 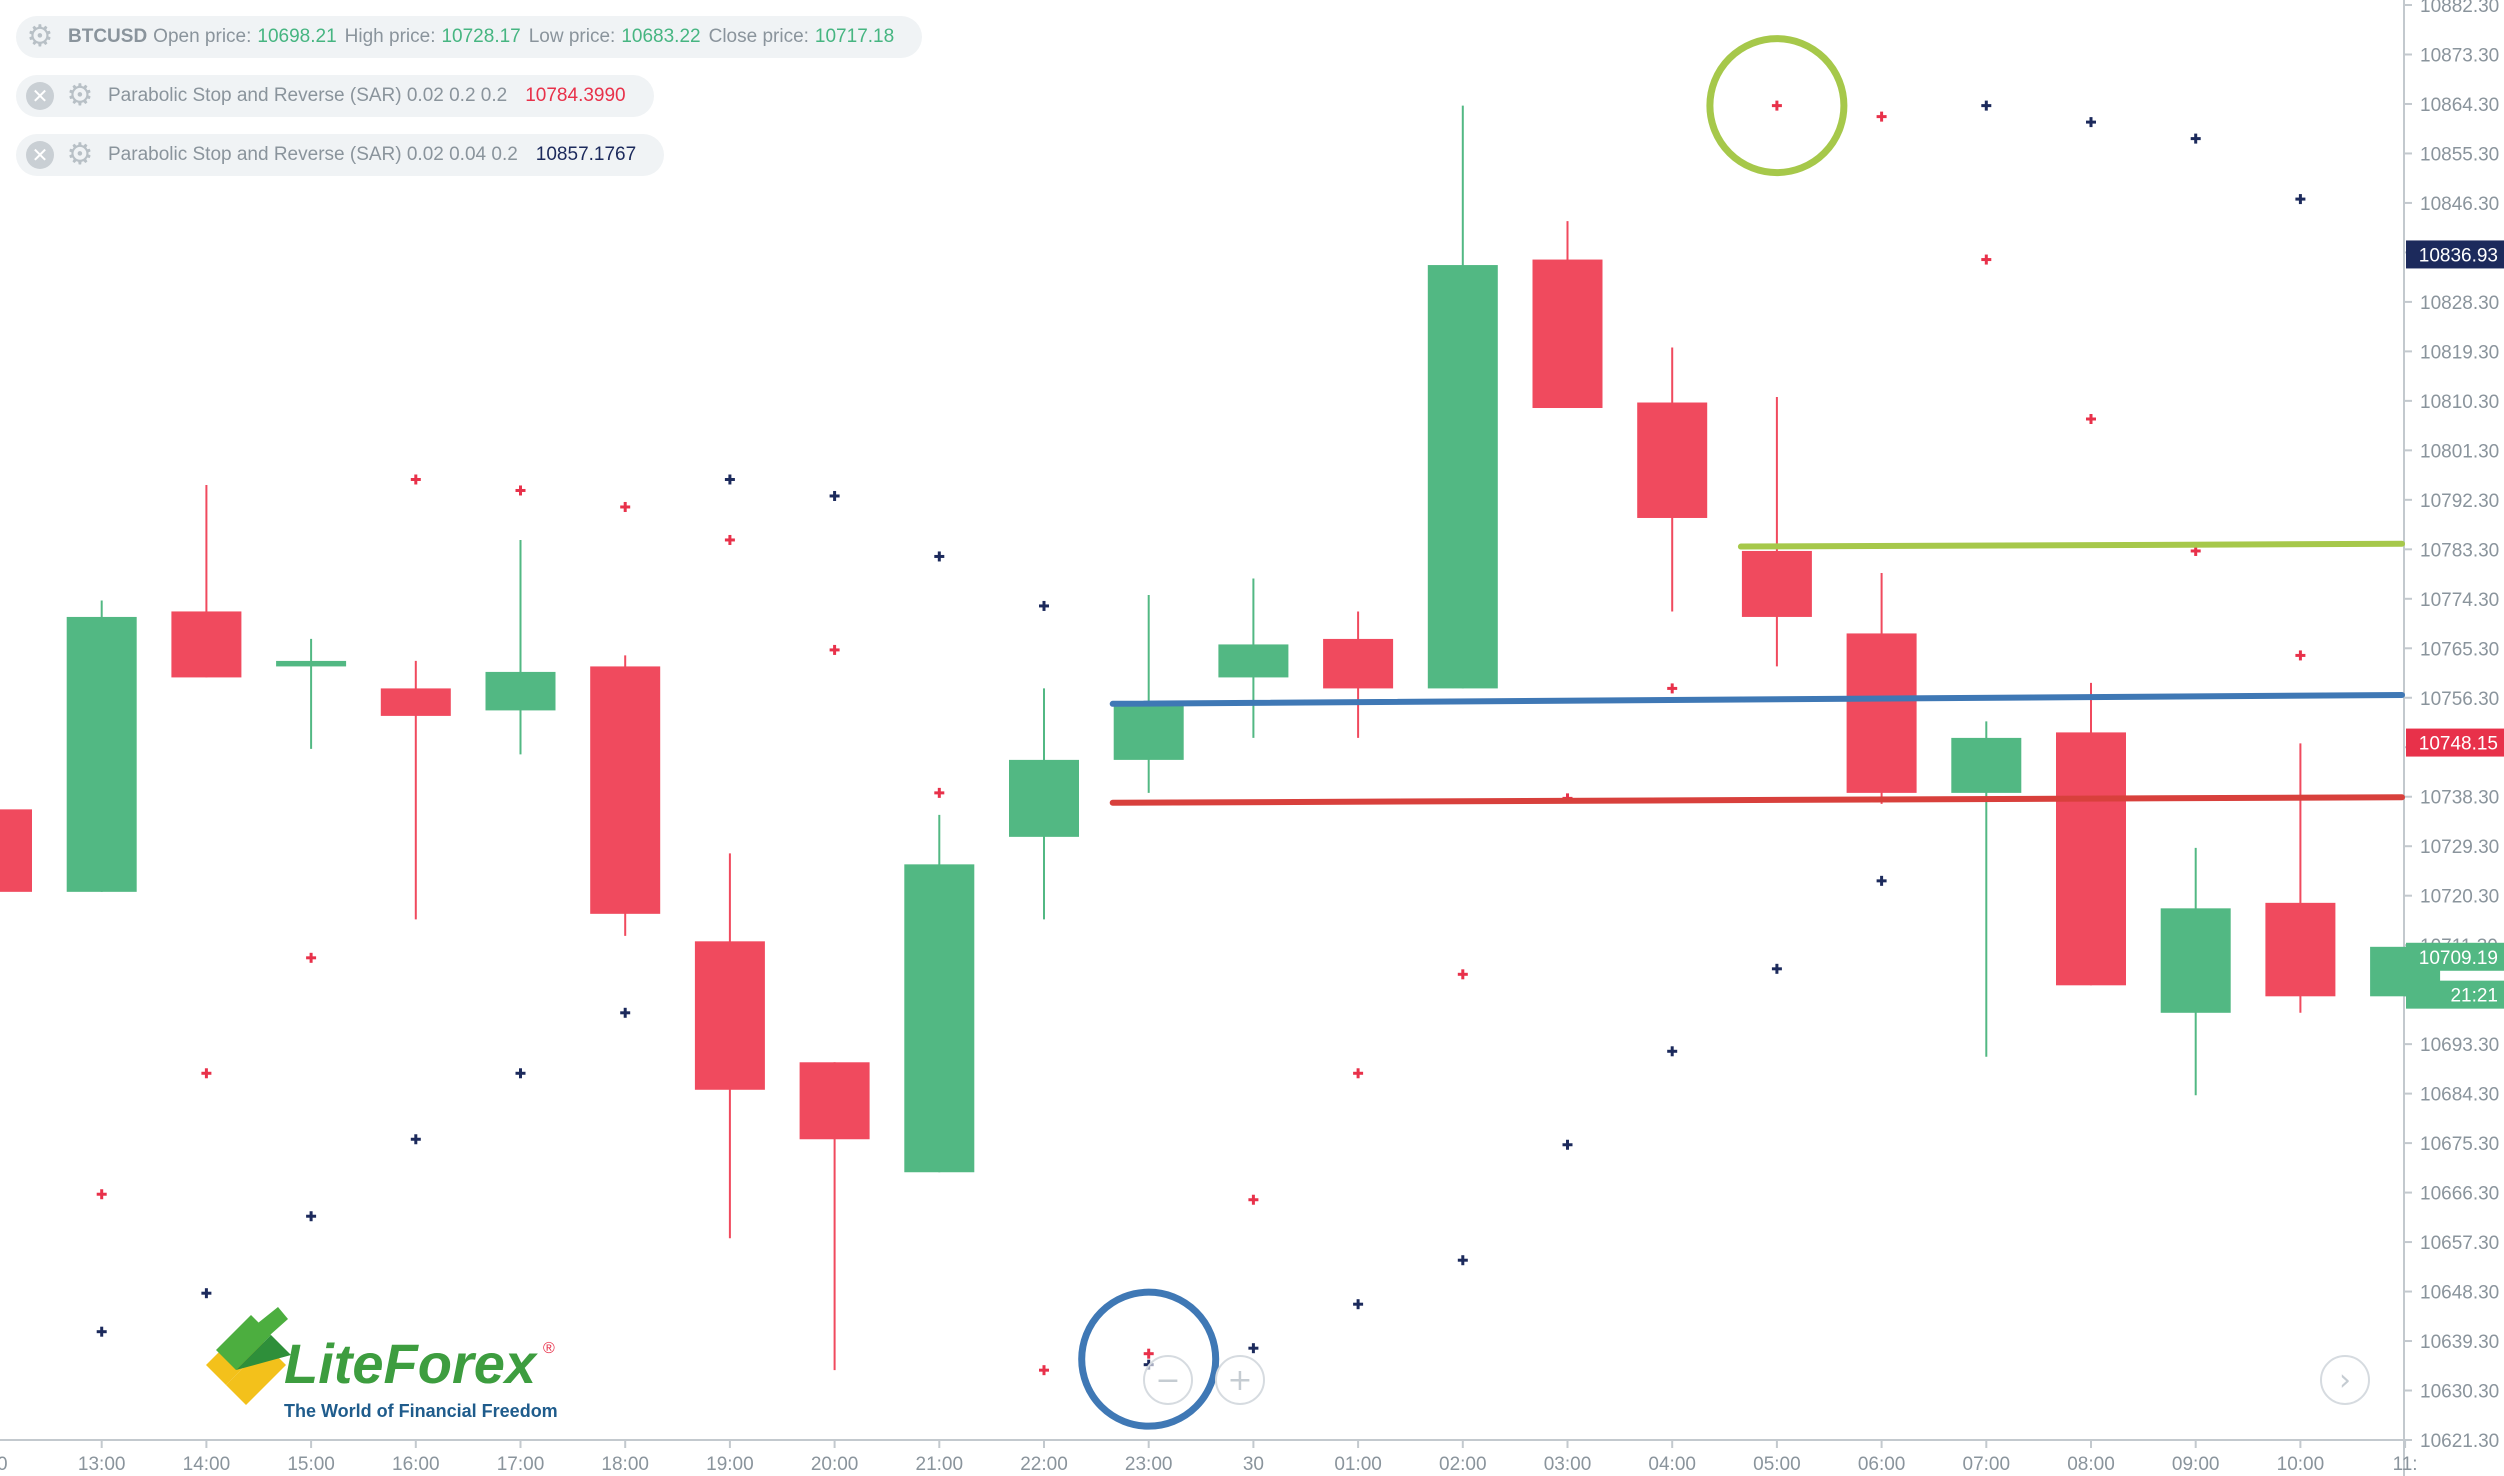 I want to click on logo-brand: LiteForex, so click(x=411, y=1363).